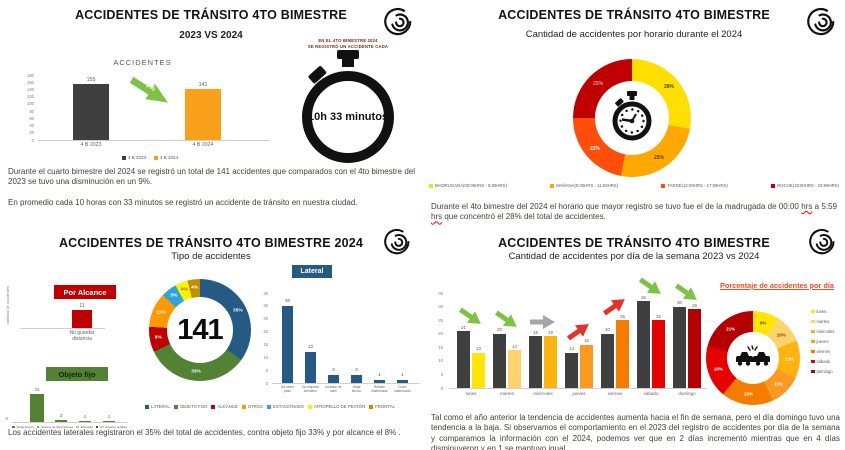 This screenshot has width=845, height=450. I want to click on text-run: a 5:59, so click(824, 206).